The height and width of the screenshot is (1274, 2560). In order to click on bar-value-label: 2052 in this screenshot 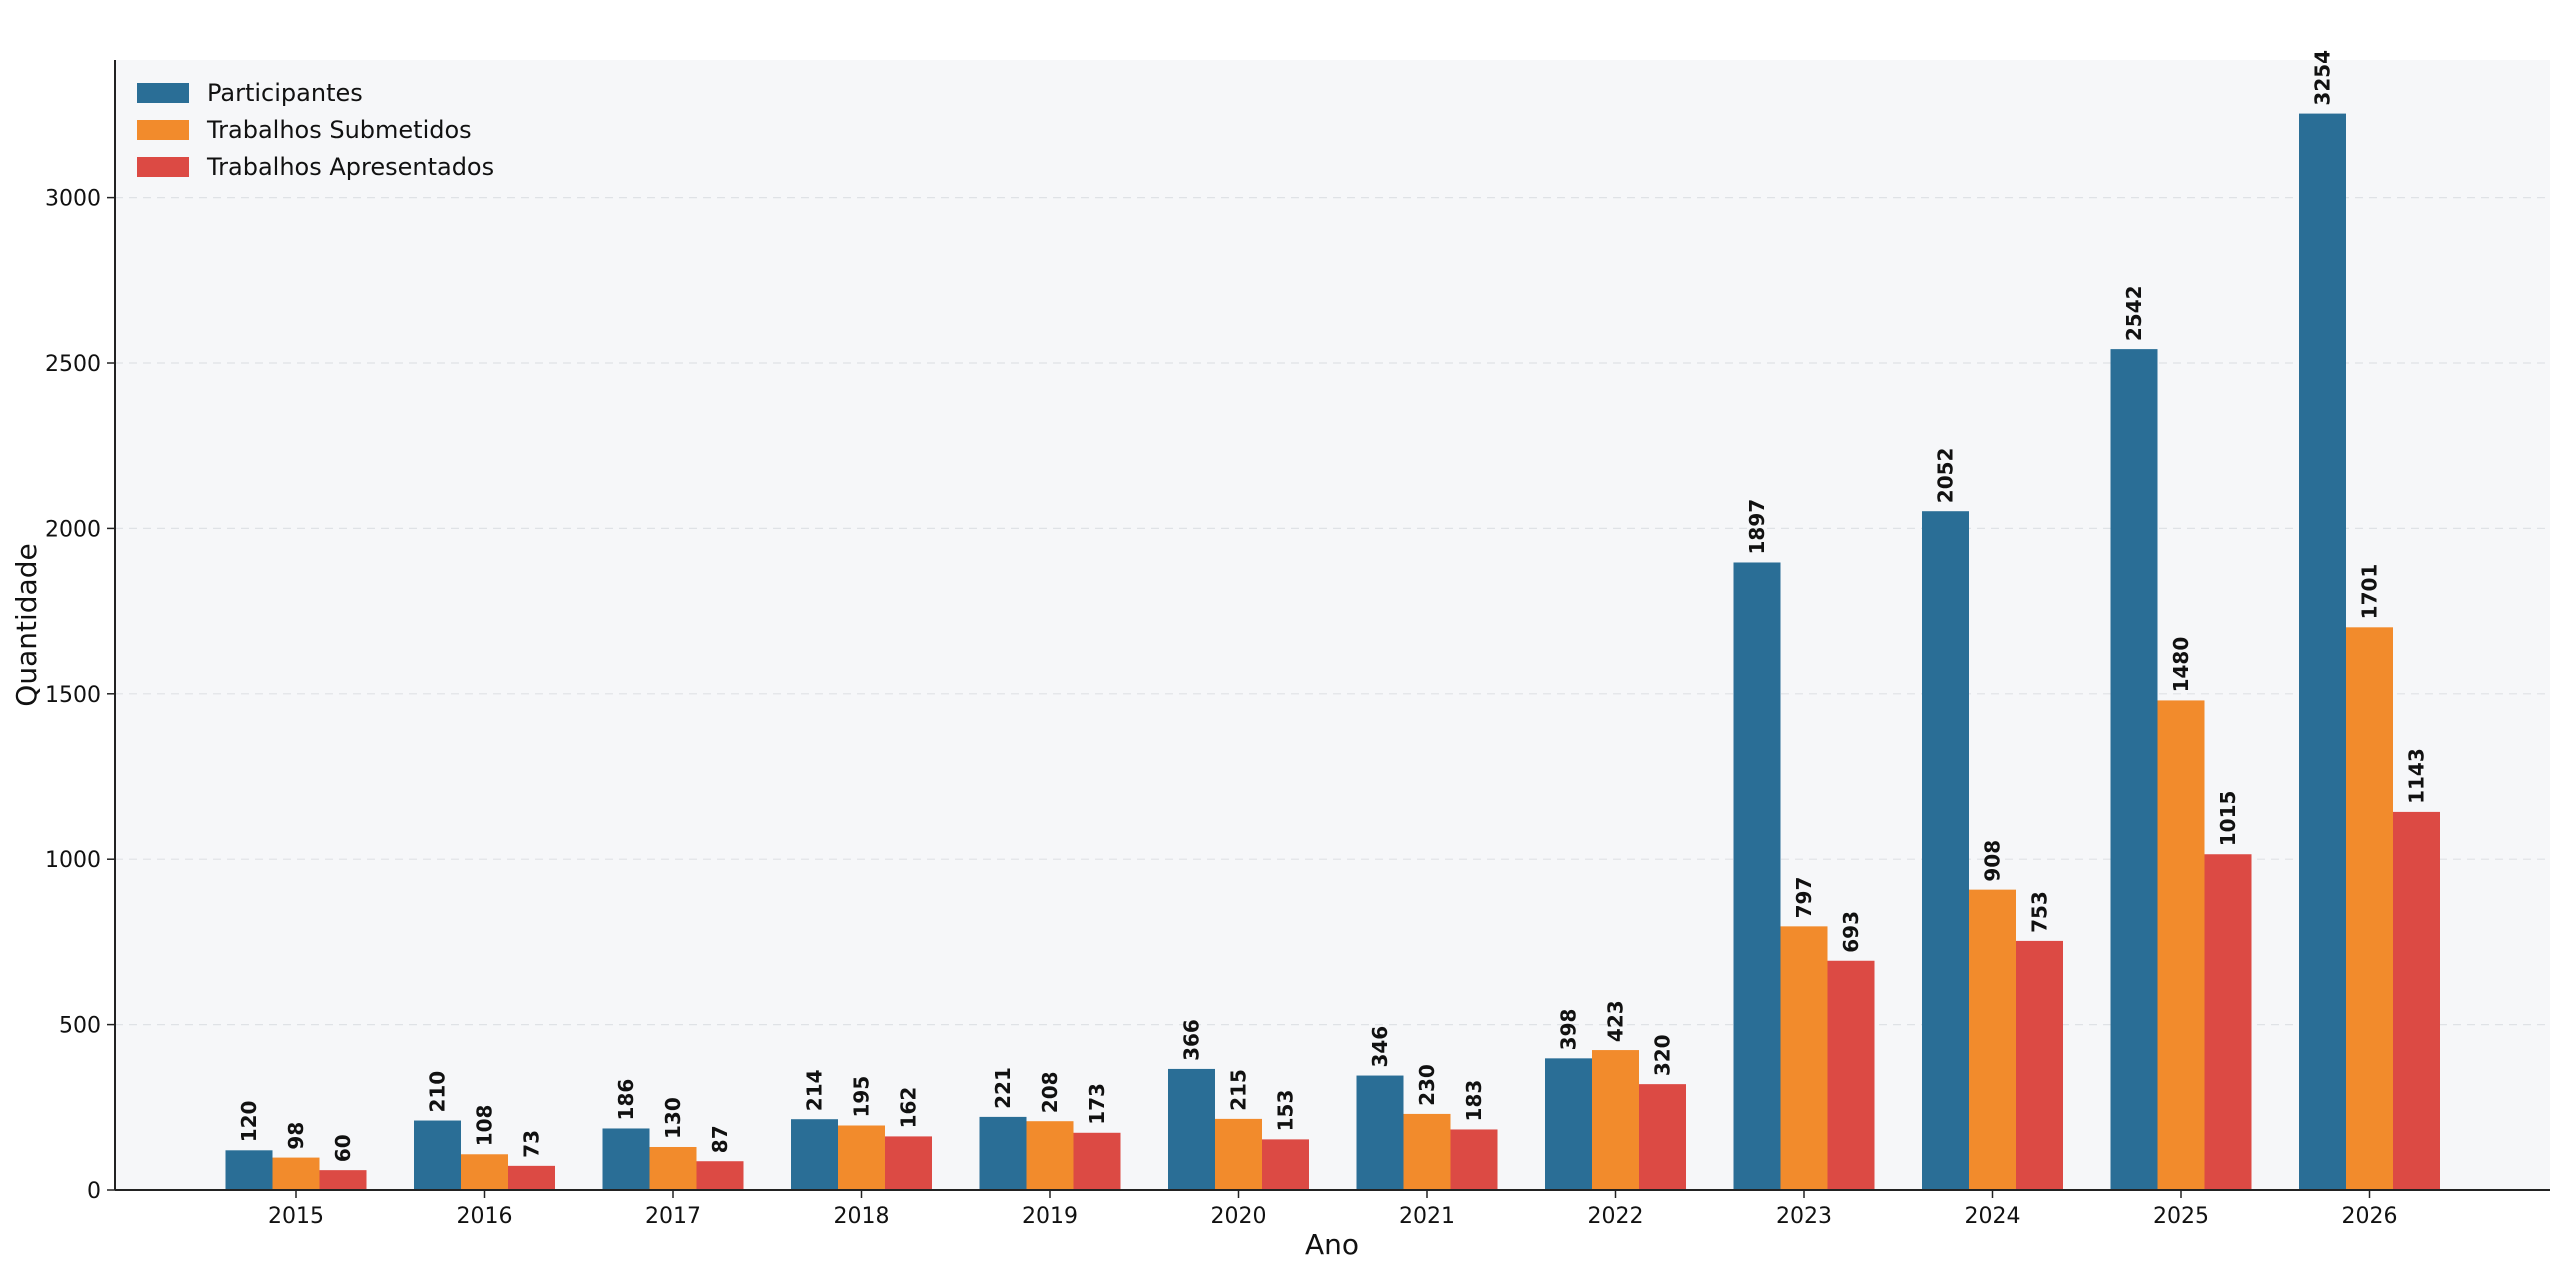, I will do `click(1946, 476)`.